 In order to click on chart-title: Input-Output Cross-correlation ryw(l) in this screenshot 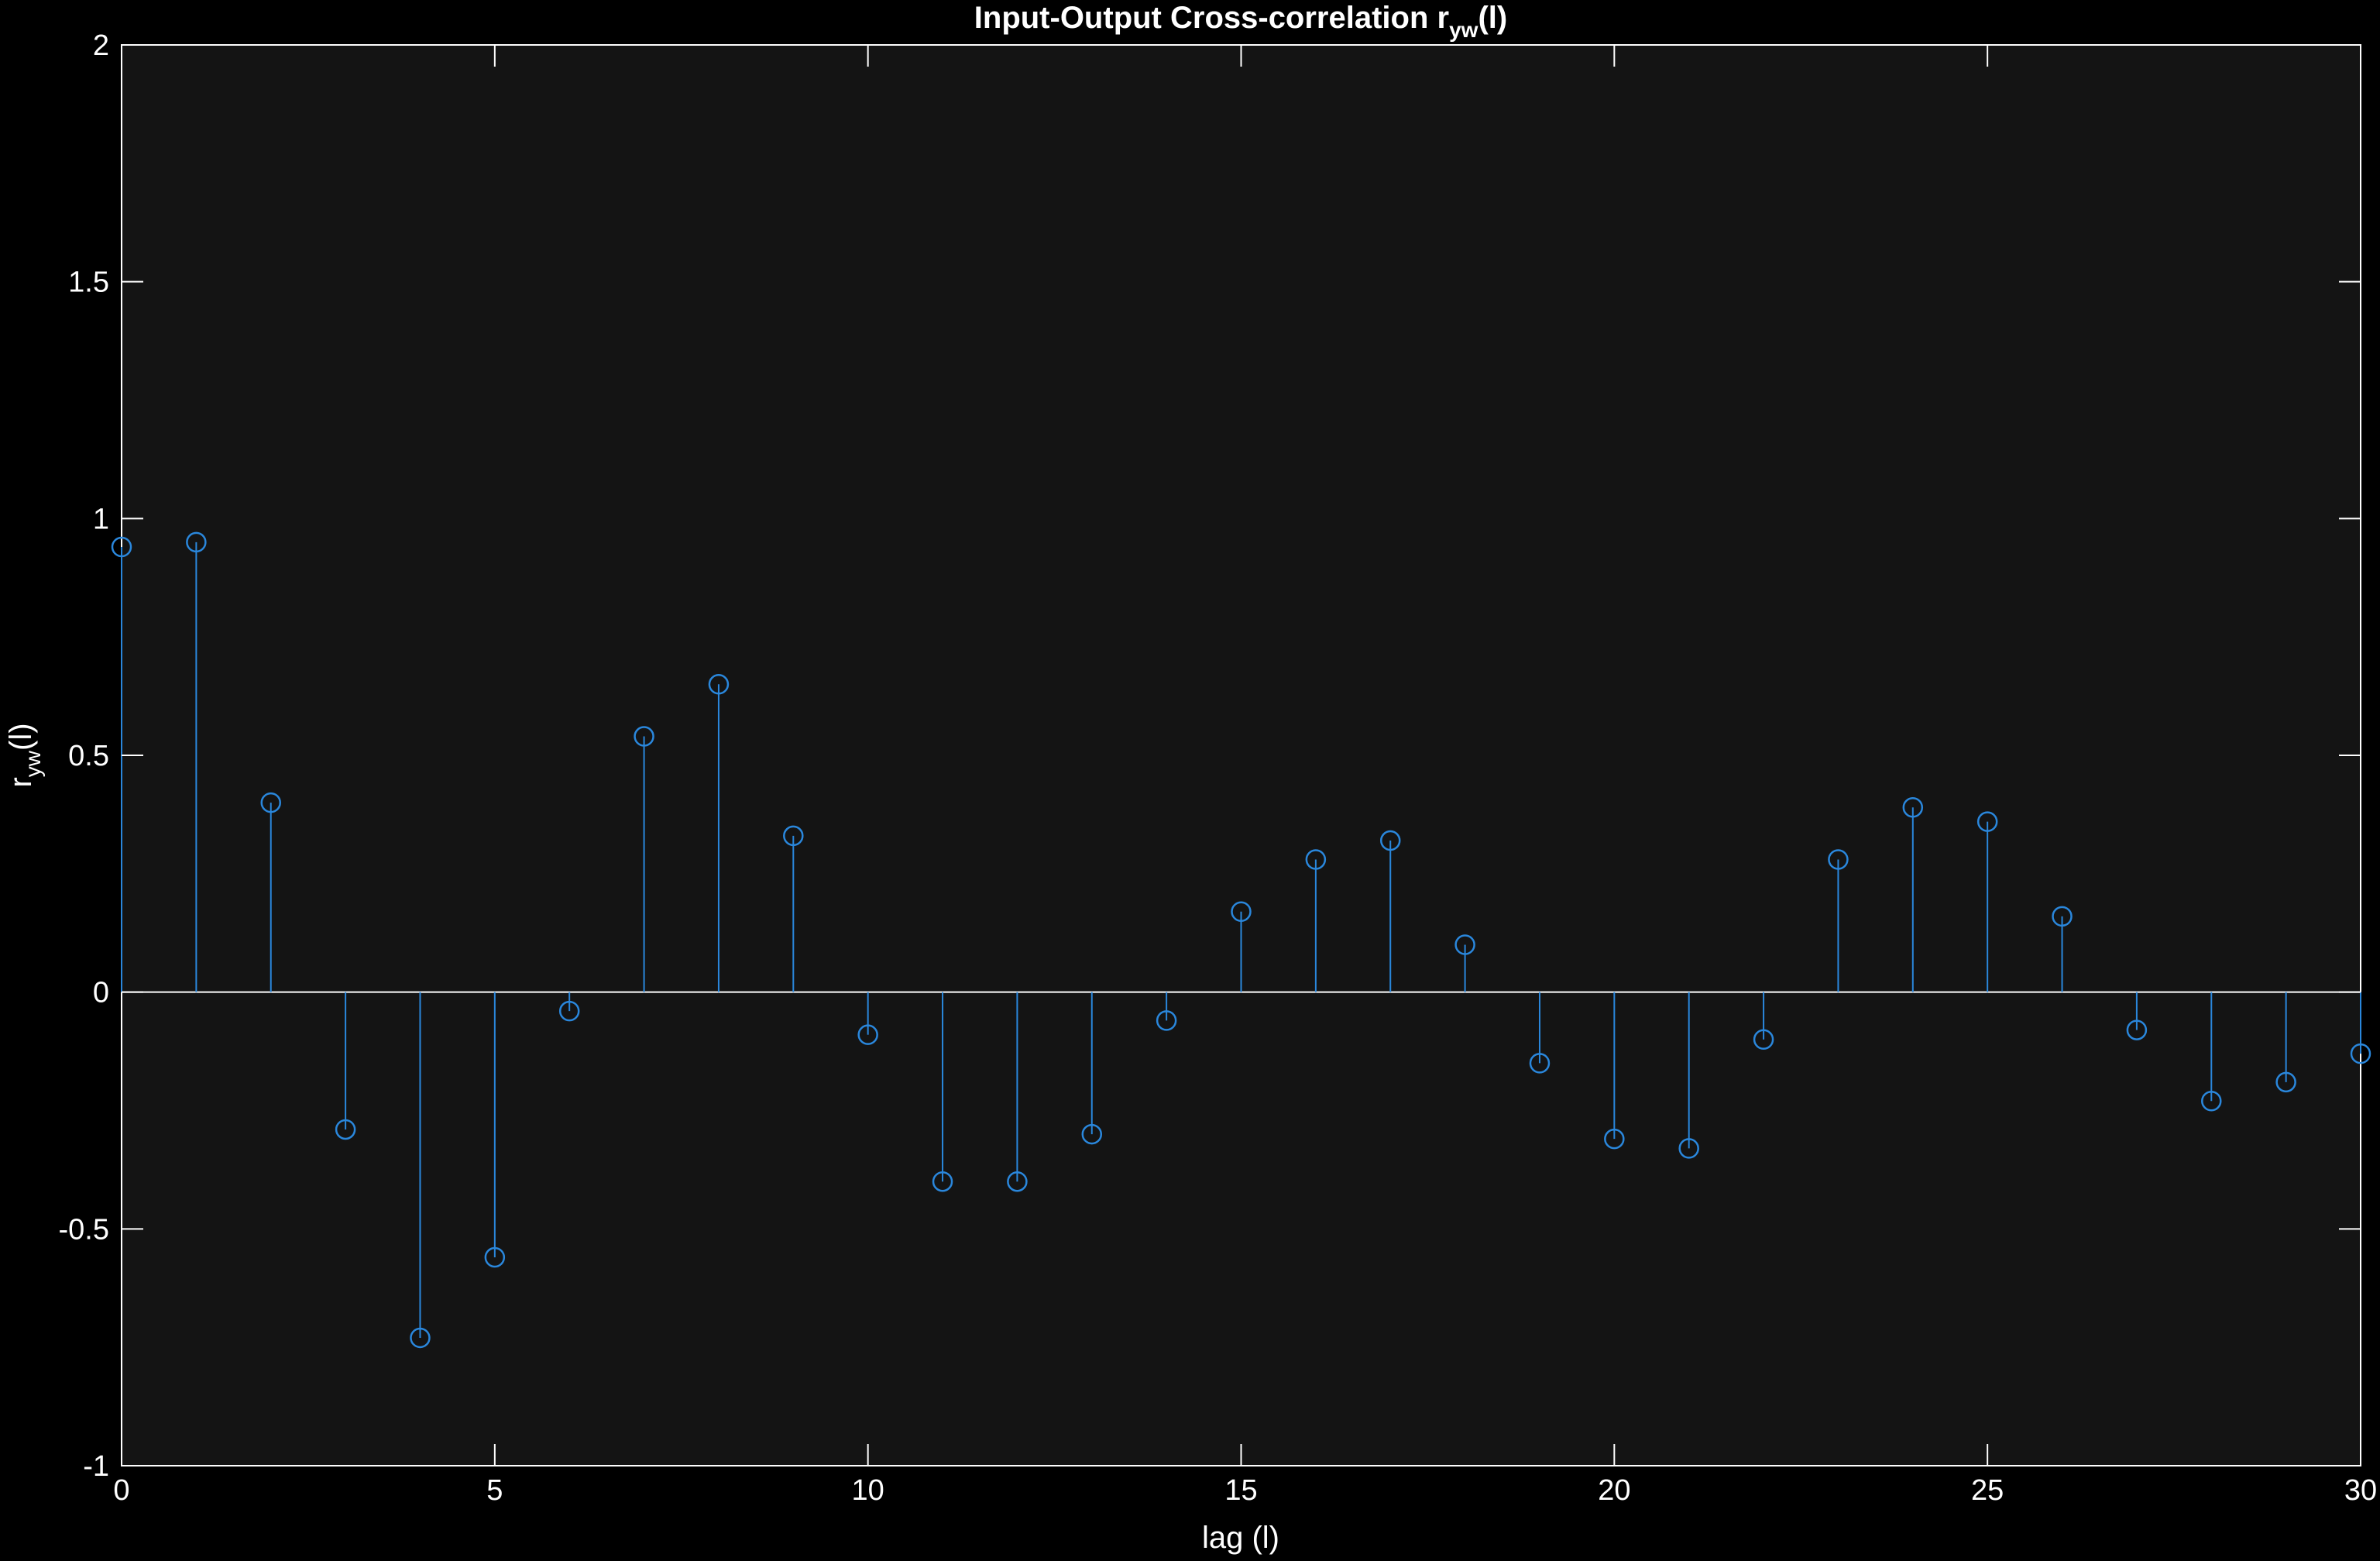, I will do `click(1241, 21)`.